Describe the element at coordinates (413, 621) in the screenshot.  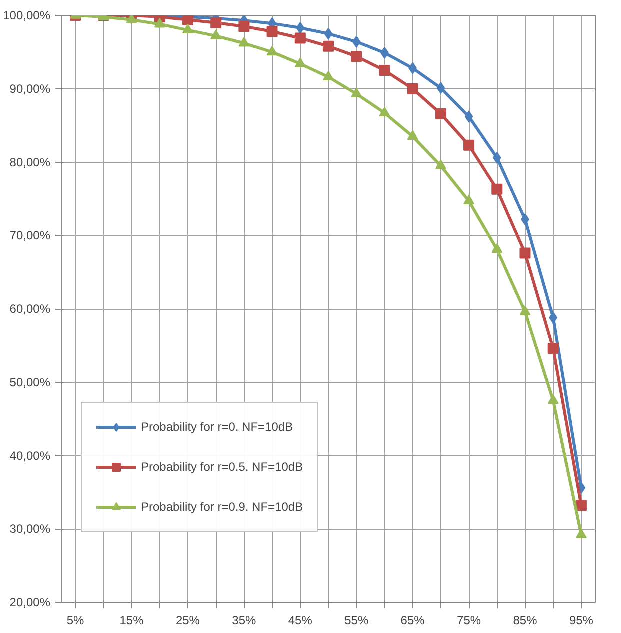
I see `x-tick-label: 65%` at that location.